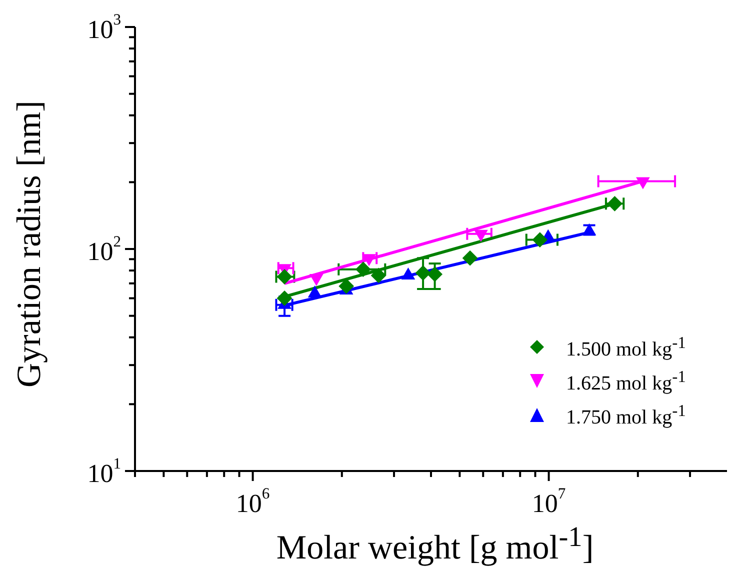 The image size is (735, 568). I want to click on legend-label: 1.750 mol kg$^{-1}$, so click(626, 415).